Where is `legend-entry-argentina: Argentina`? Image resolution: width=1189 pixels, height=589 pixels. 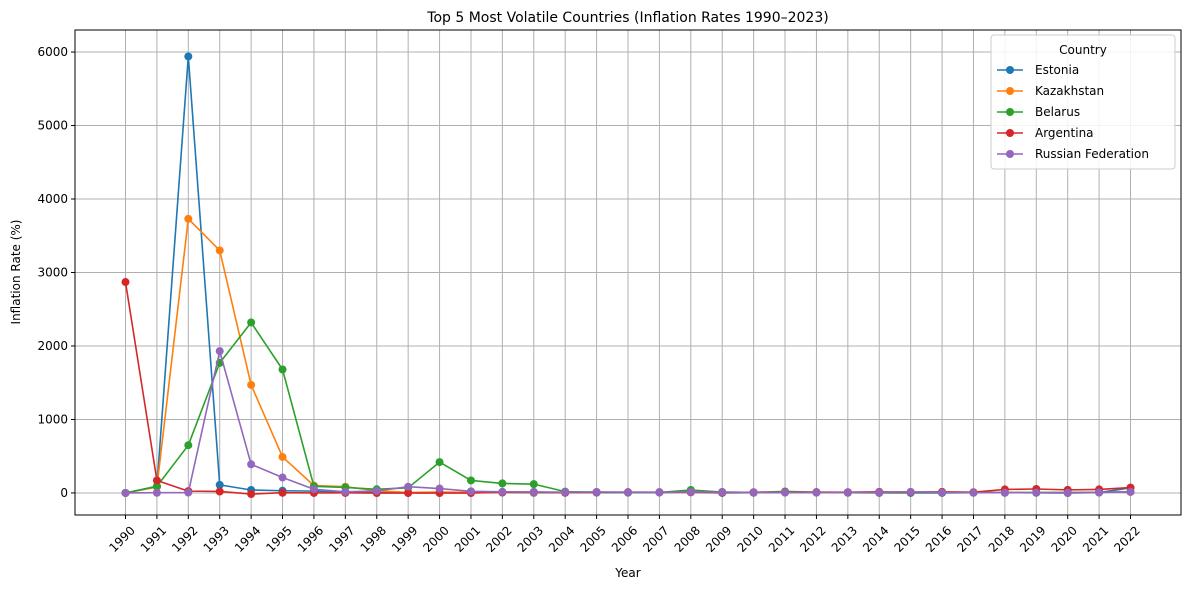
legend-entry-argentina: Argentina is located at coordinates (1045, 133).